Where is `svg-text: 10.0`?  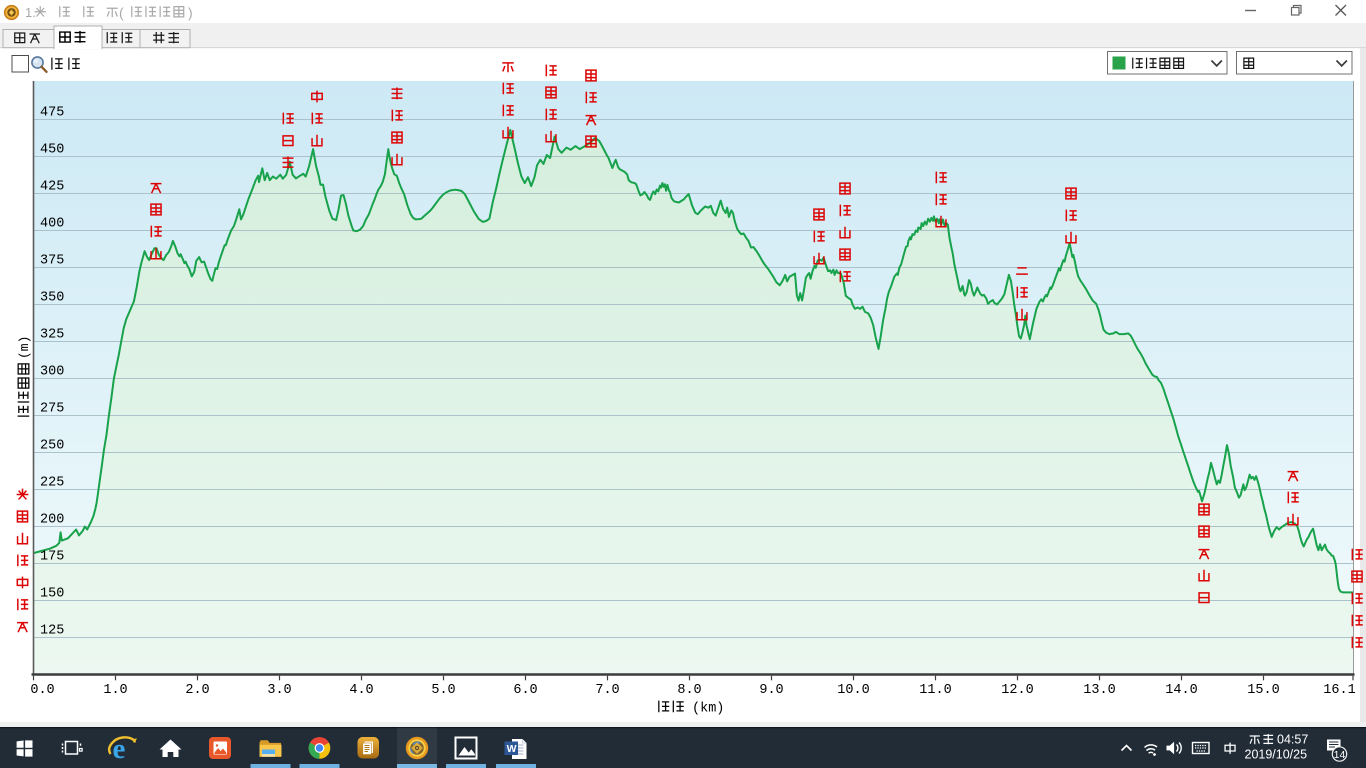
svg-text: 10.0 is located at coordinates (853, 690).